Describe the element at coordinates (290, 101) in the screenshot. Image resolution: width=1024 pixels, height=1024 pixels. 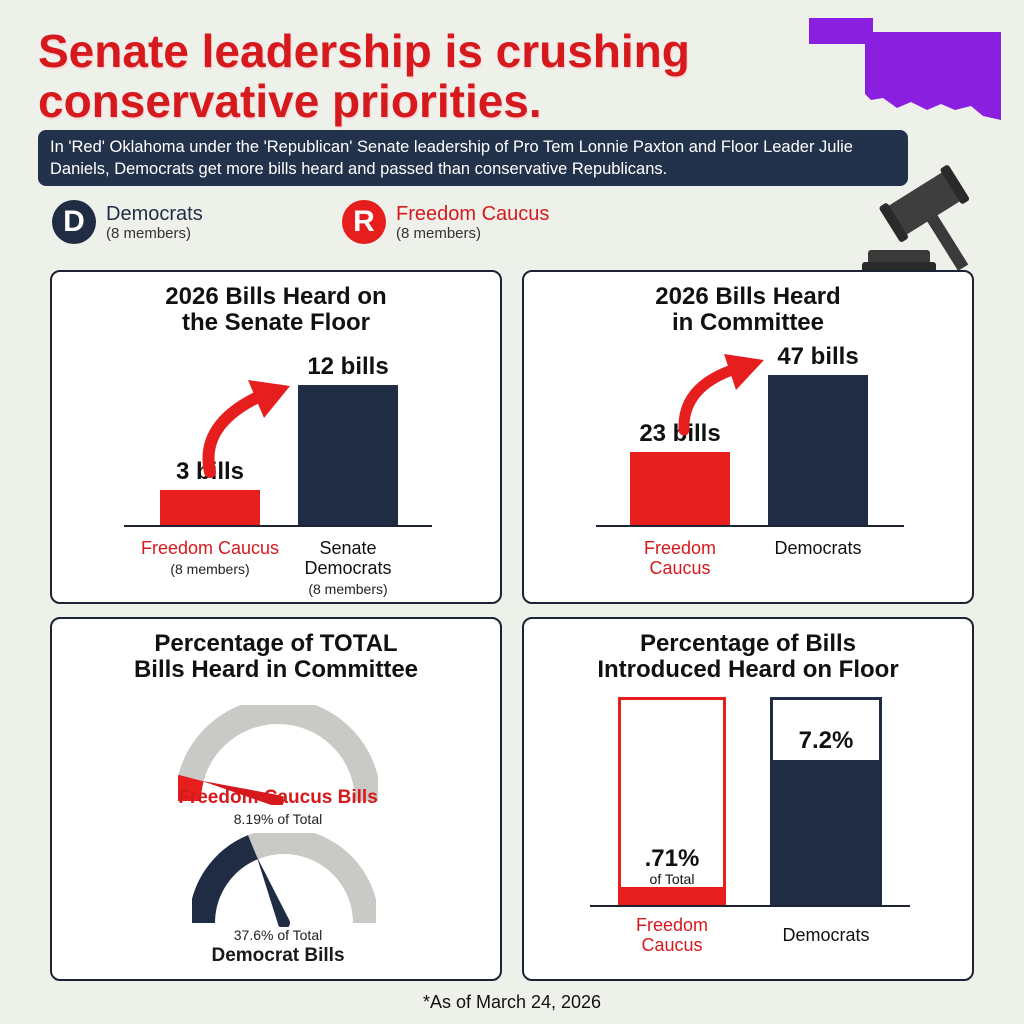
I see `headline-line-2: conservative priorities.` at that location.